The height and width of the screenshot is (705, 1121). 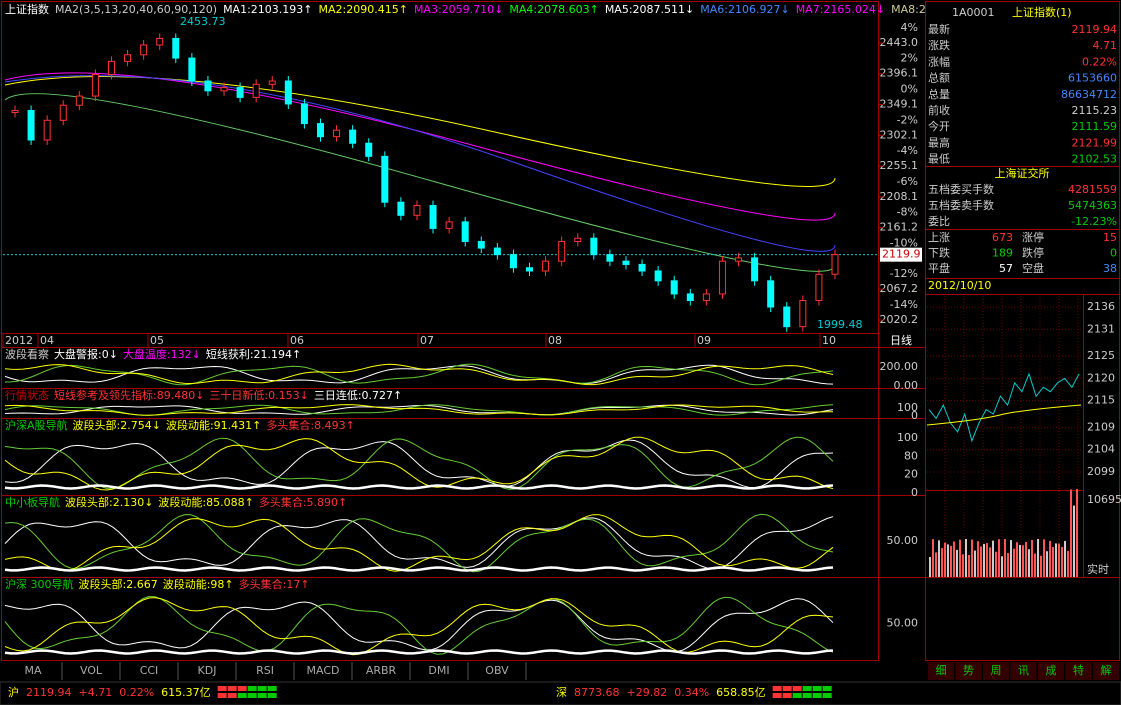 I want to click on index-price: 8773.68, so click(x=597, y=692).